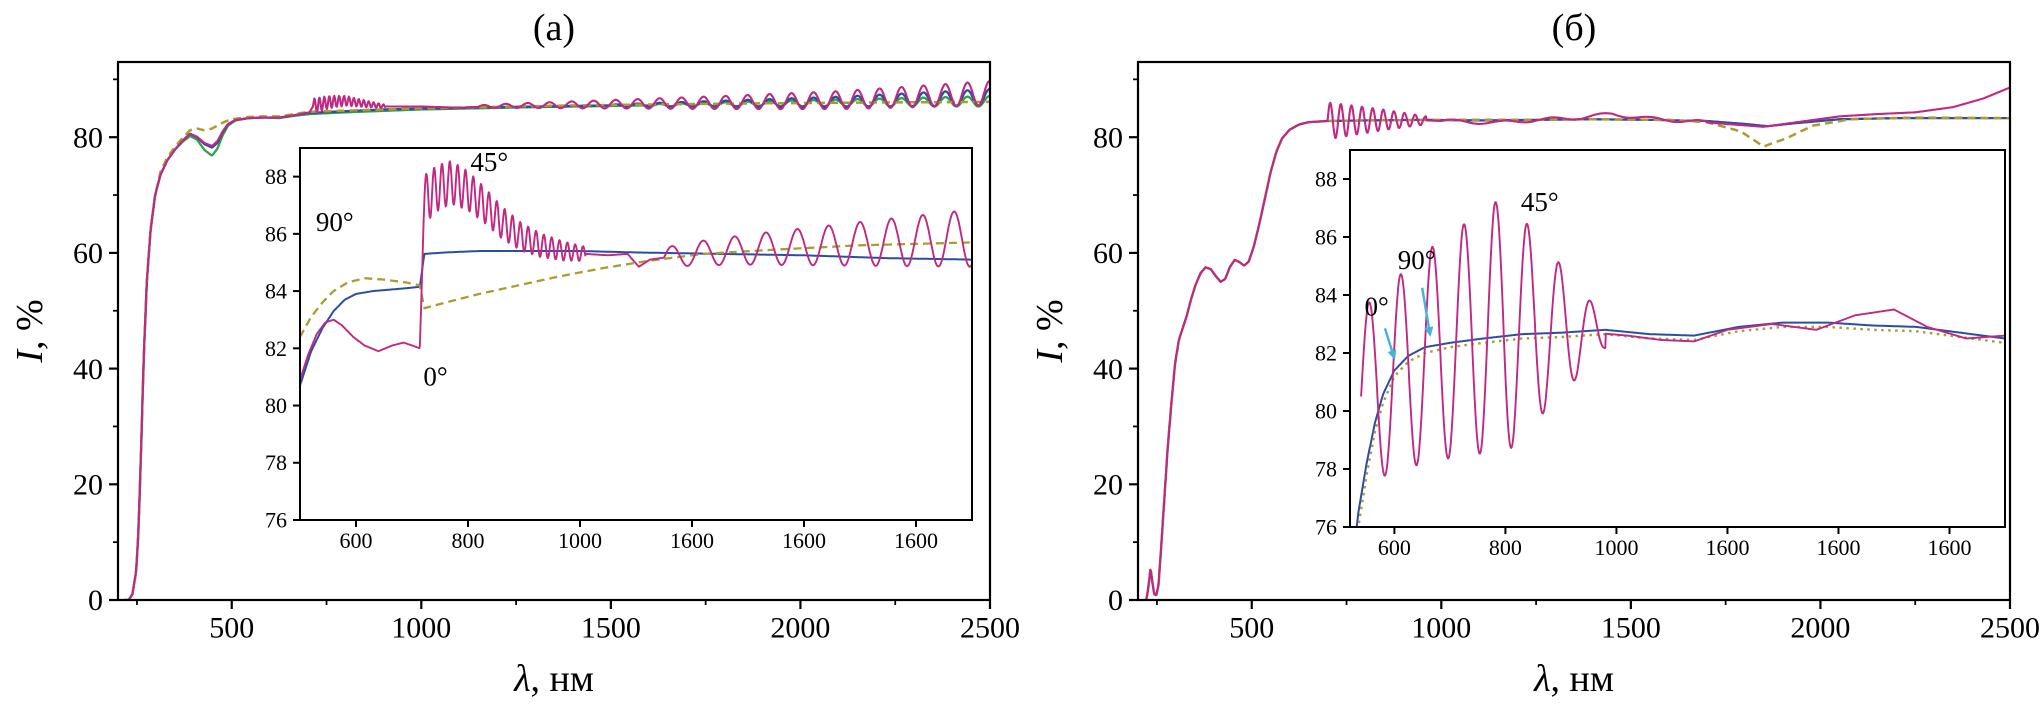 The image size is (2040, 717). Describe the element at coordinates (1326, 526) in the screenshot. I see `inset-plot-1-y-tick-label: 76` at that location.